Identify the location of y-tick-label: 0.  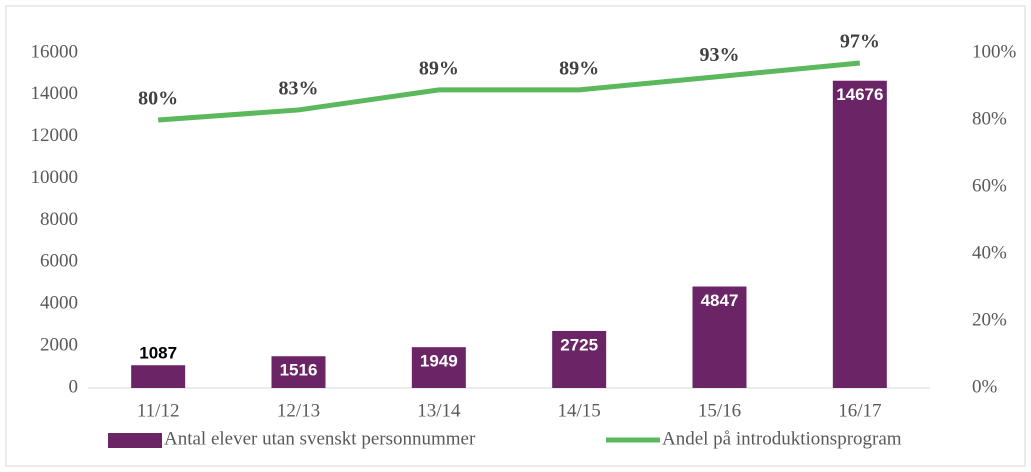
(74, 386).